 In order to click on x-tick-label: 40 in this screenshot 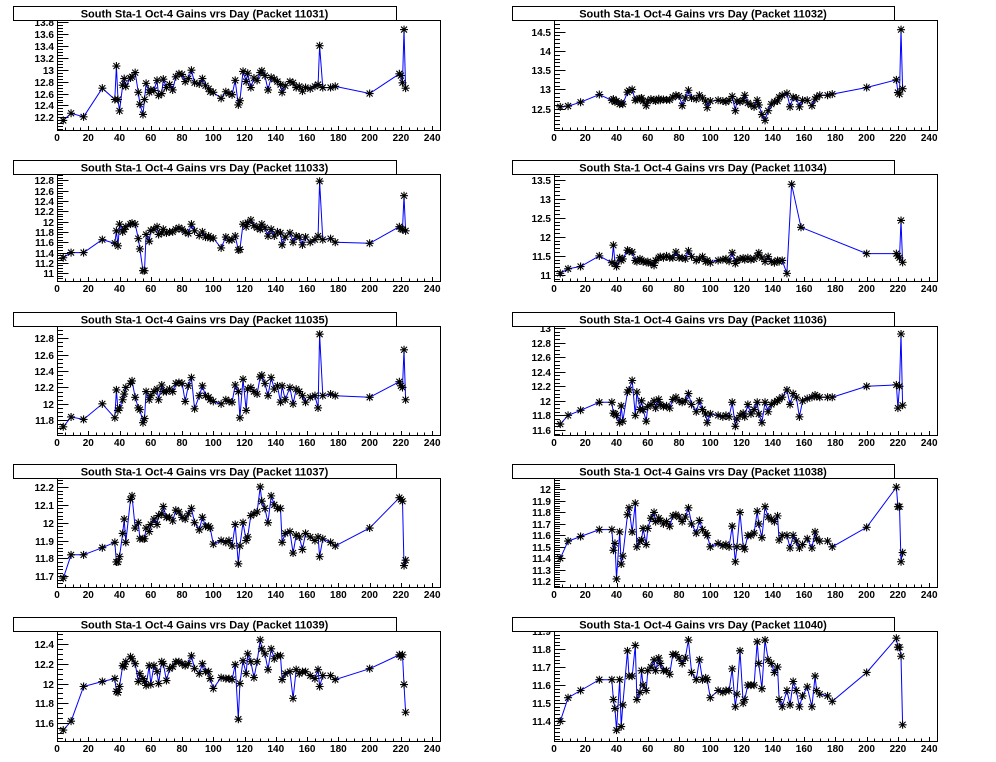, I will do `click(617, 138)`.